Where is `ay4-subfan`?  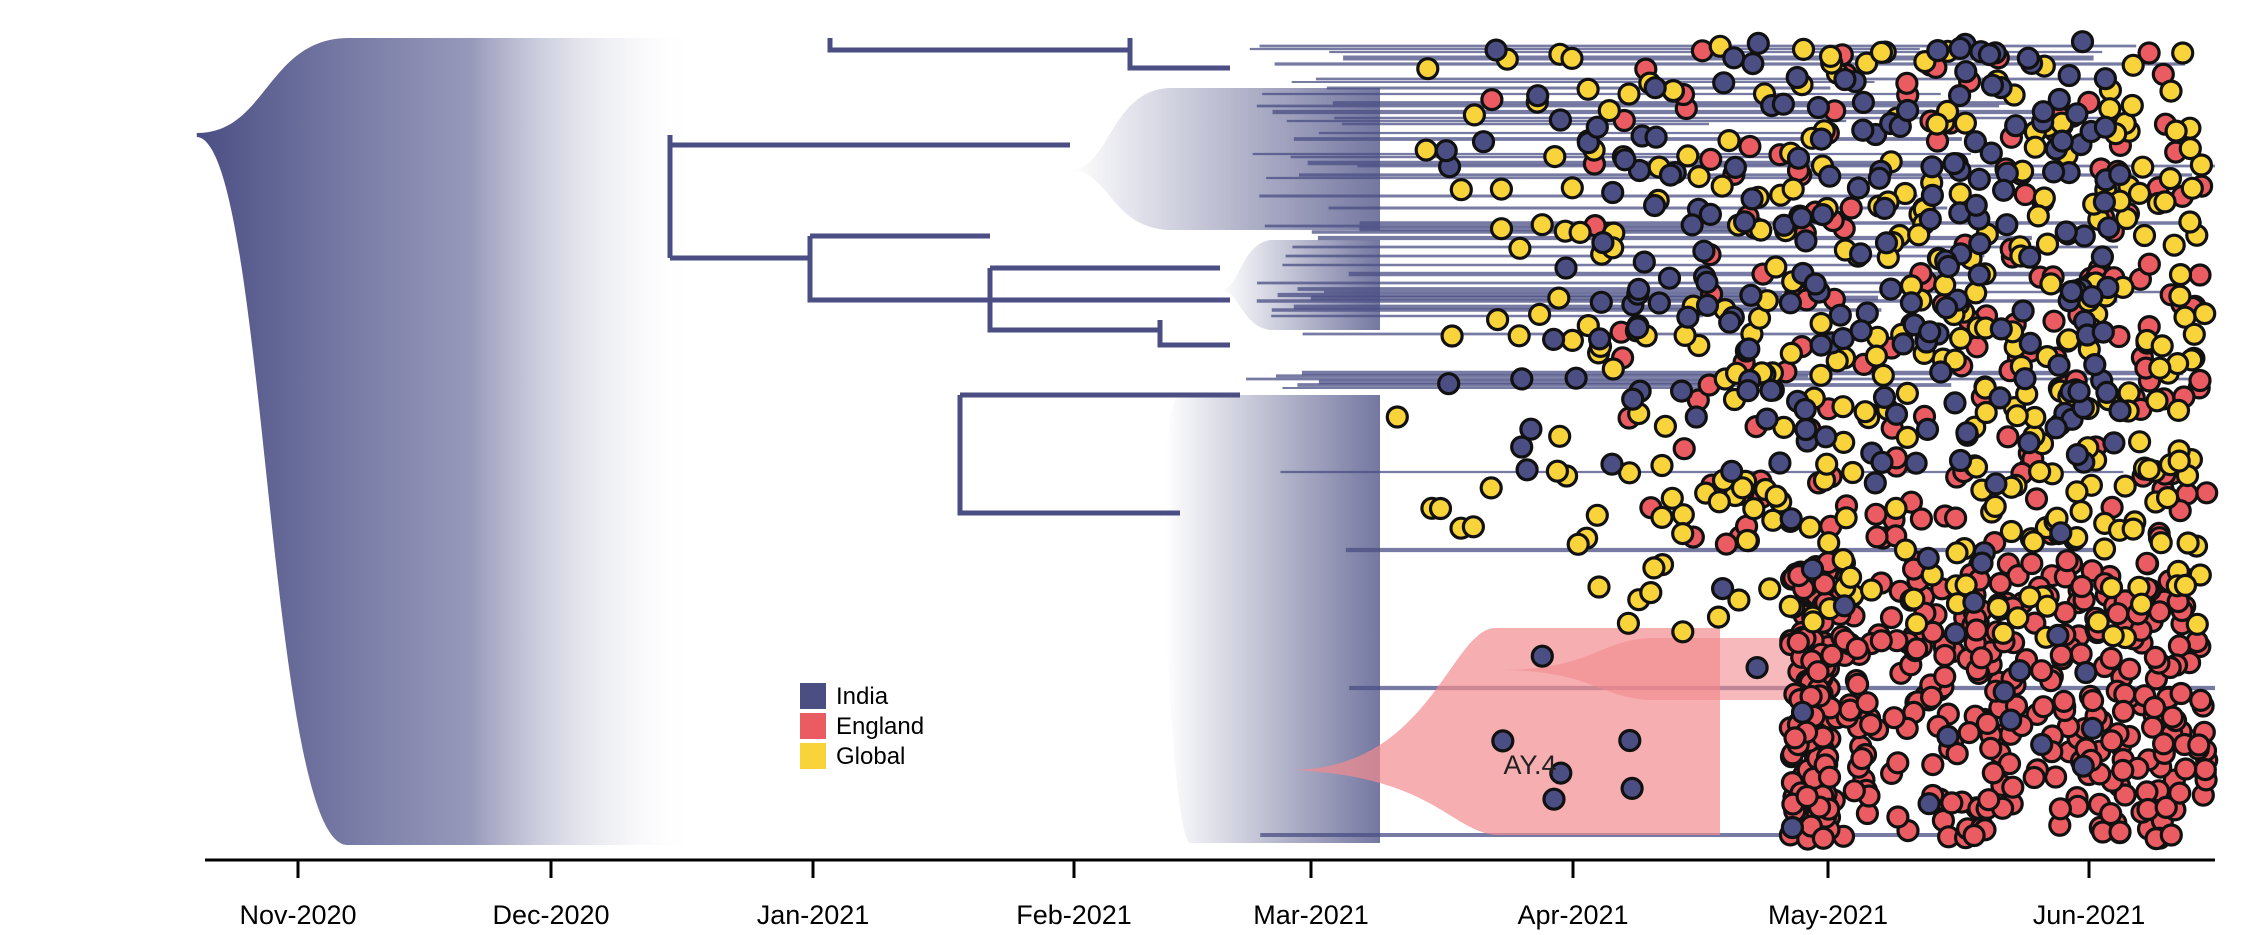
ay4-subfan is located at coordinates (1650, 669).